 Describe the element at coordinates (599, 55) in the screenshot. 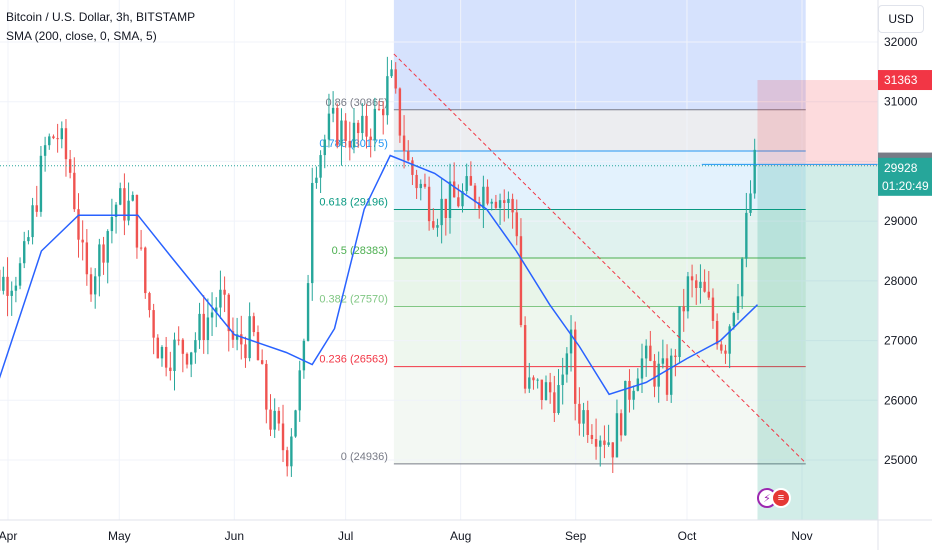

I see `fib-extension-zone` at that location.